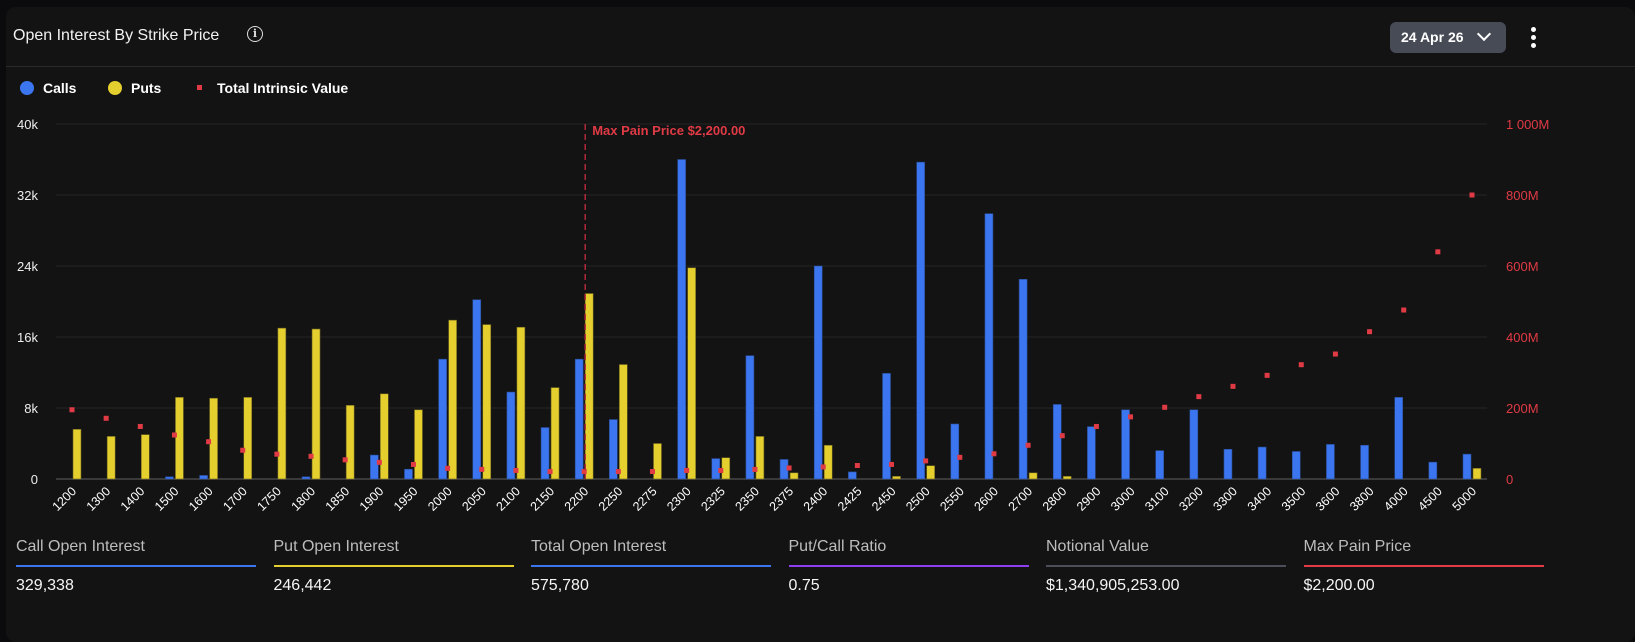  What do you see at coordinates (31, 408) in the screenshot?
I see `y-left-tick-label: 8k` at bounding box center [31, 408].